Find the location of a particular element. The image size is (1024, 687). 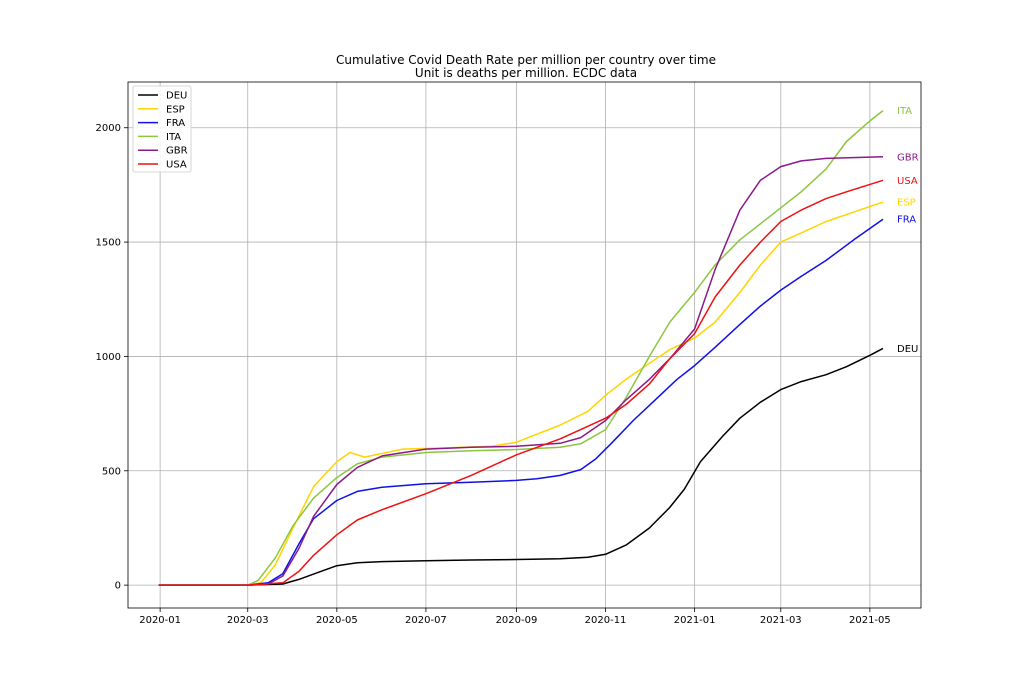

end-label-fra: FRA is located at coordinates (906, 220).